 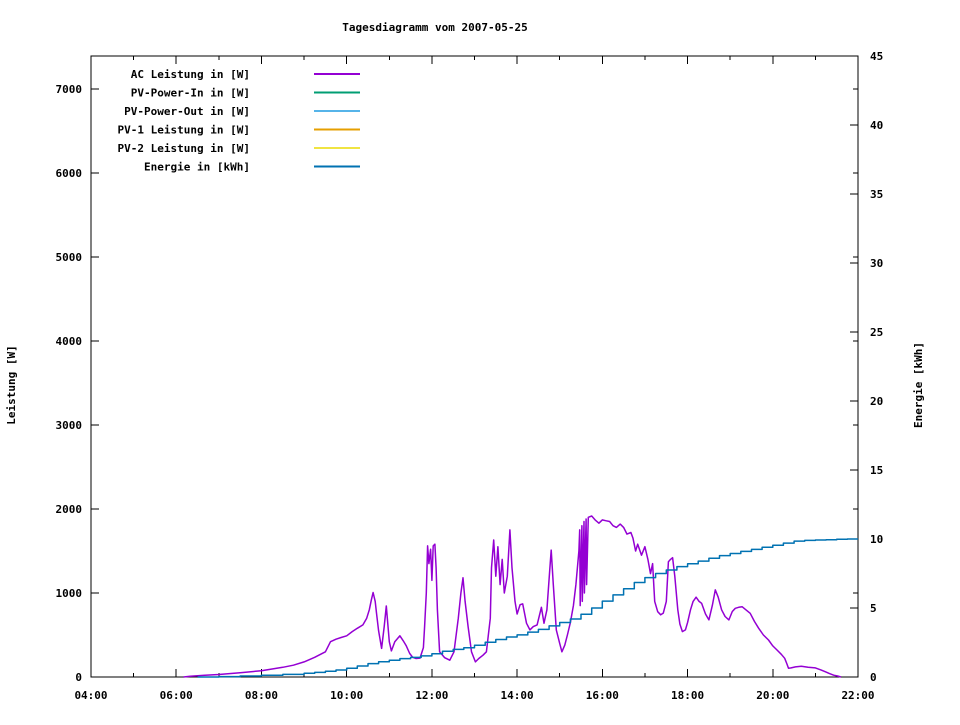 I want to click on y-right-tick-label: 30, so click(x=876, y=263).